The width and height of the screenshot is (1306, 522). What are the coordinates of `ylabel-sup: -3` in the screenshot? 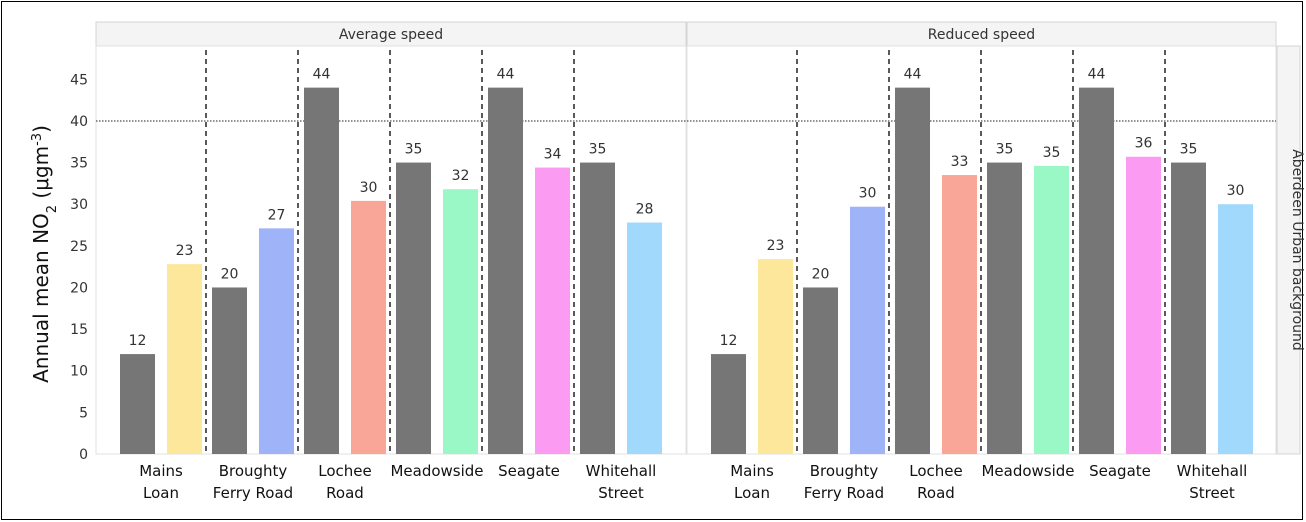 It's located at (37, 139).